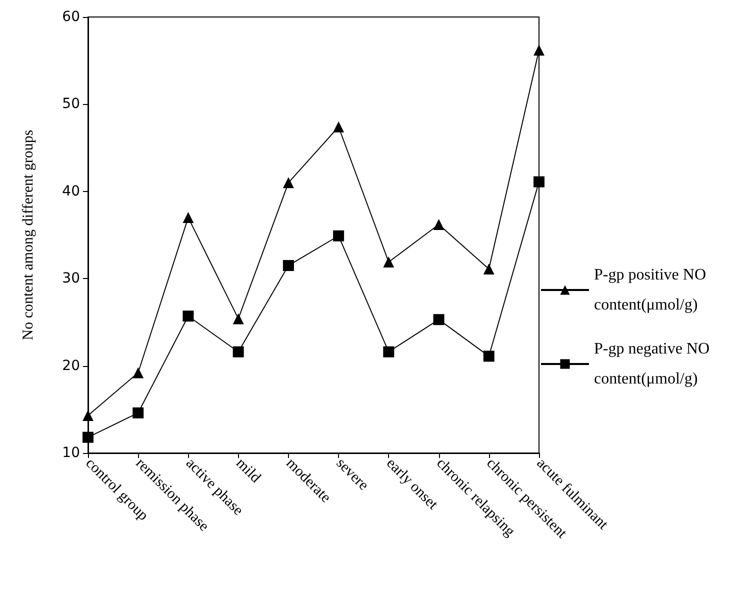 Image resolution: width=754 pixels, height=601 pixels. Describe the element at coordinates (650, 290) in the screenshot. I see `legend-label: P-gp positive NO content(μmol/g)` at that location.